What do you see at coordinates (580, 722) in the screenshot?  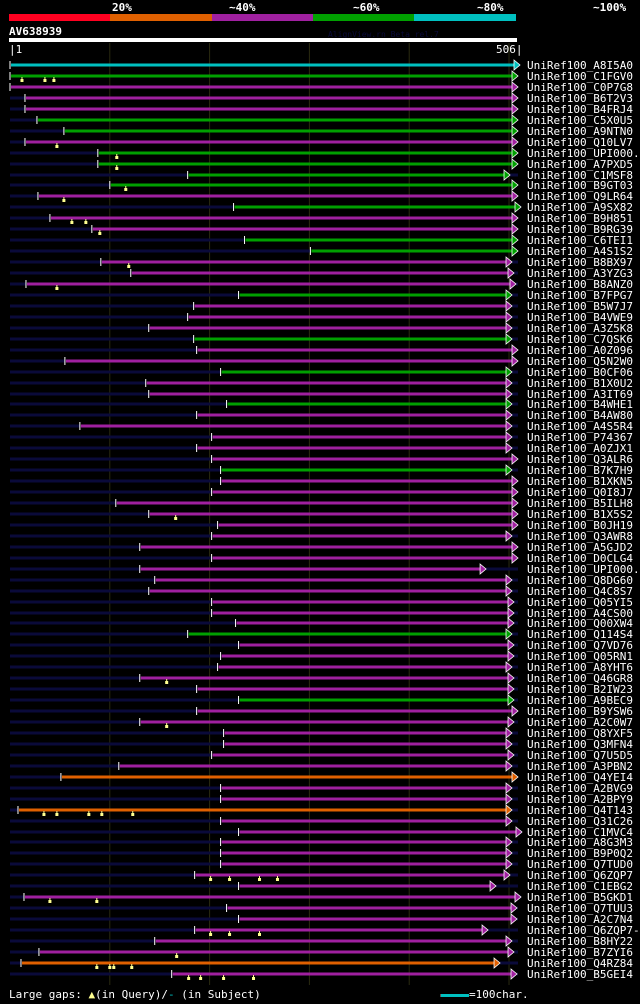 I see `hit-name: UniRef100_A2C0W7` at bounding box center [580, 722].